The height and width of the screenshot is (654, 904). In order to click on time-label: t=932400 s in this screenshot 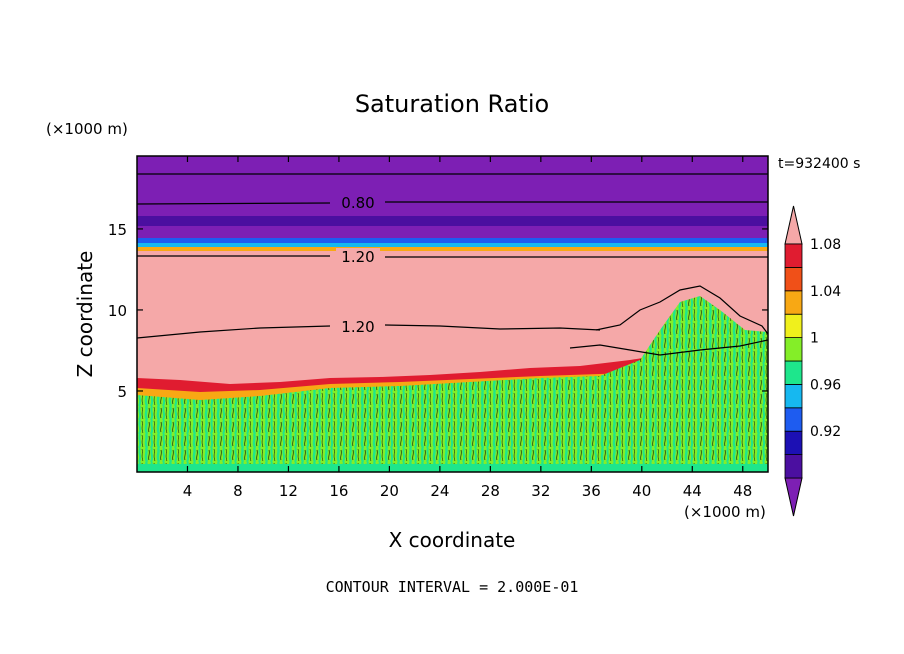, I will do `click(819, 164)`.